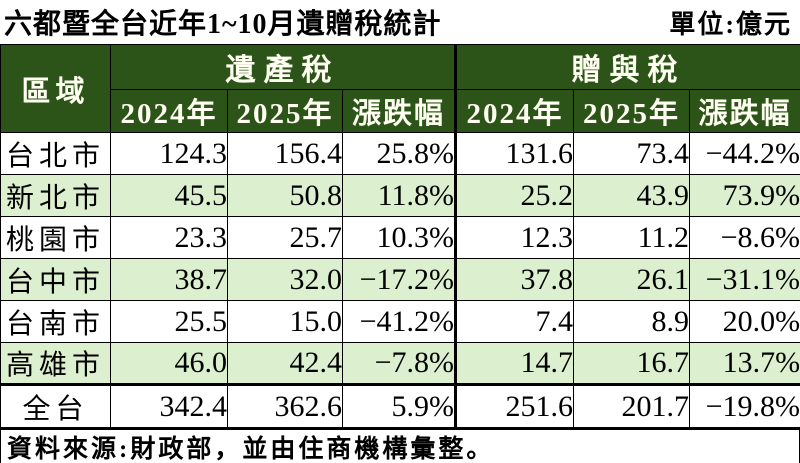 This screenshot has width=800, height=463. What do you see at coordinates (285, 195) in the screenshot?
I see `value-cell: 50.8` at bounding box center [285, 195].